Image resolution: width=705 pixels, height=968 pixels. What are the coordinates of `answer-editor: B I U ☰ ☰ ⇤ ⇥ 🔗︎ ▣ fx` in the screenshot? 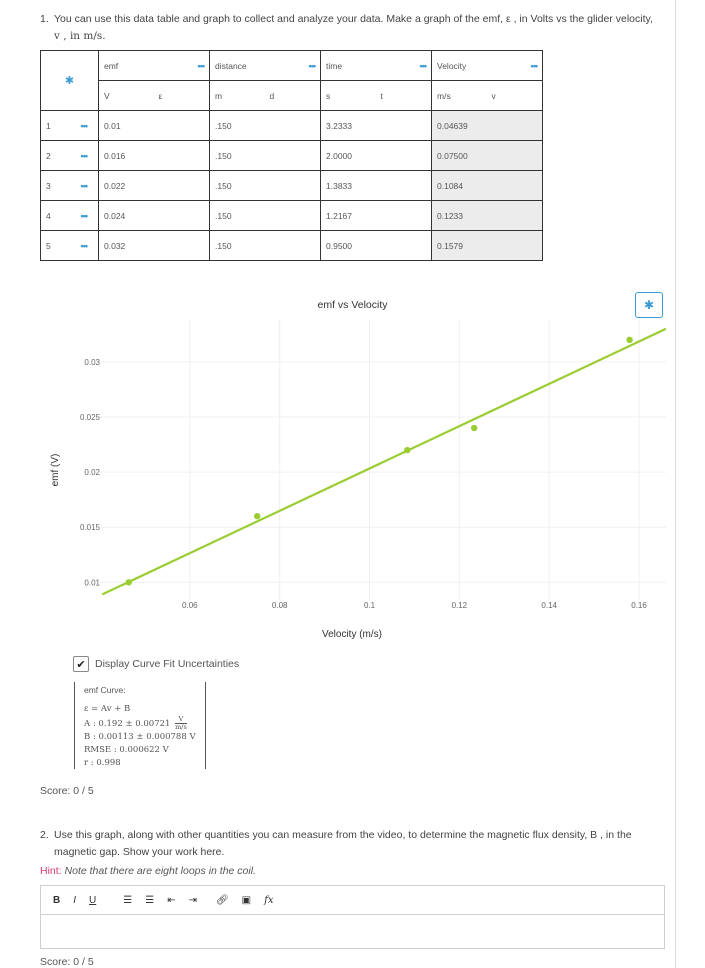 It's located at (352, 917).